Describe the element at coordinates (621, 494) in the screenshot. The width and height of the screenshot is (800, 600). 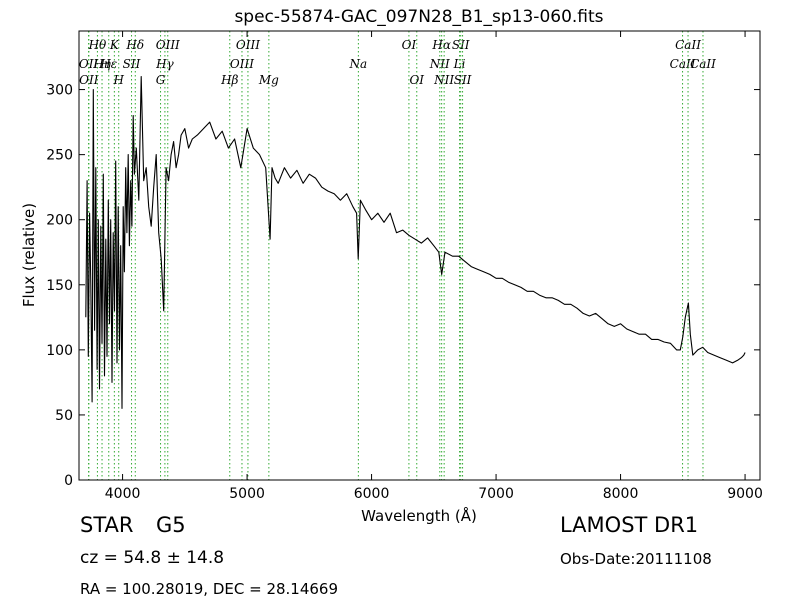
I see `x-tick-label: 8000` at that location.